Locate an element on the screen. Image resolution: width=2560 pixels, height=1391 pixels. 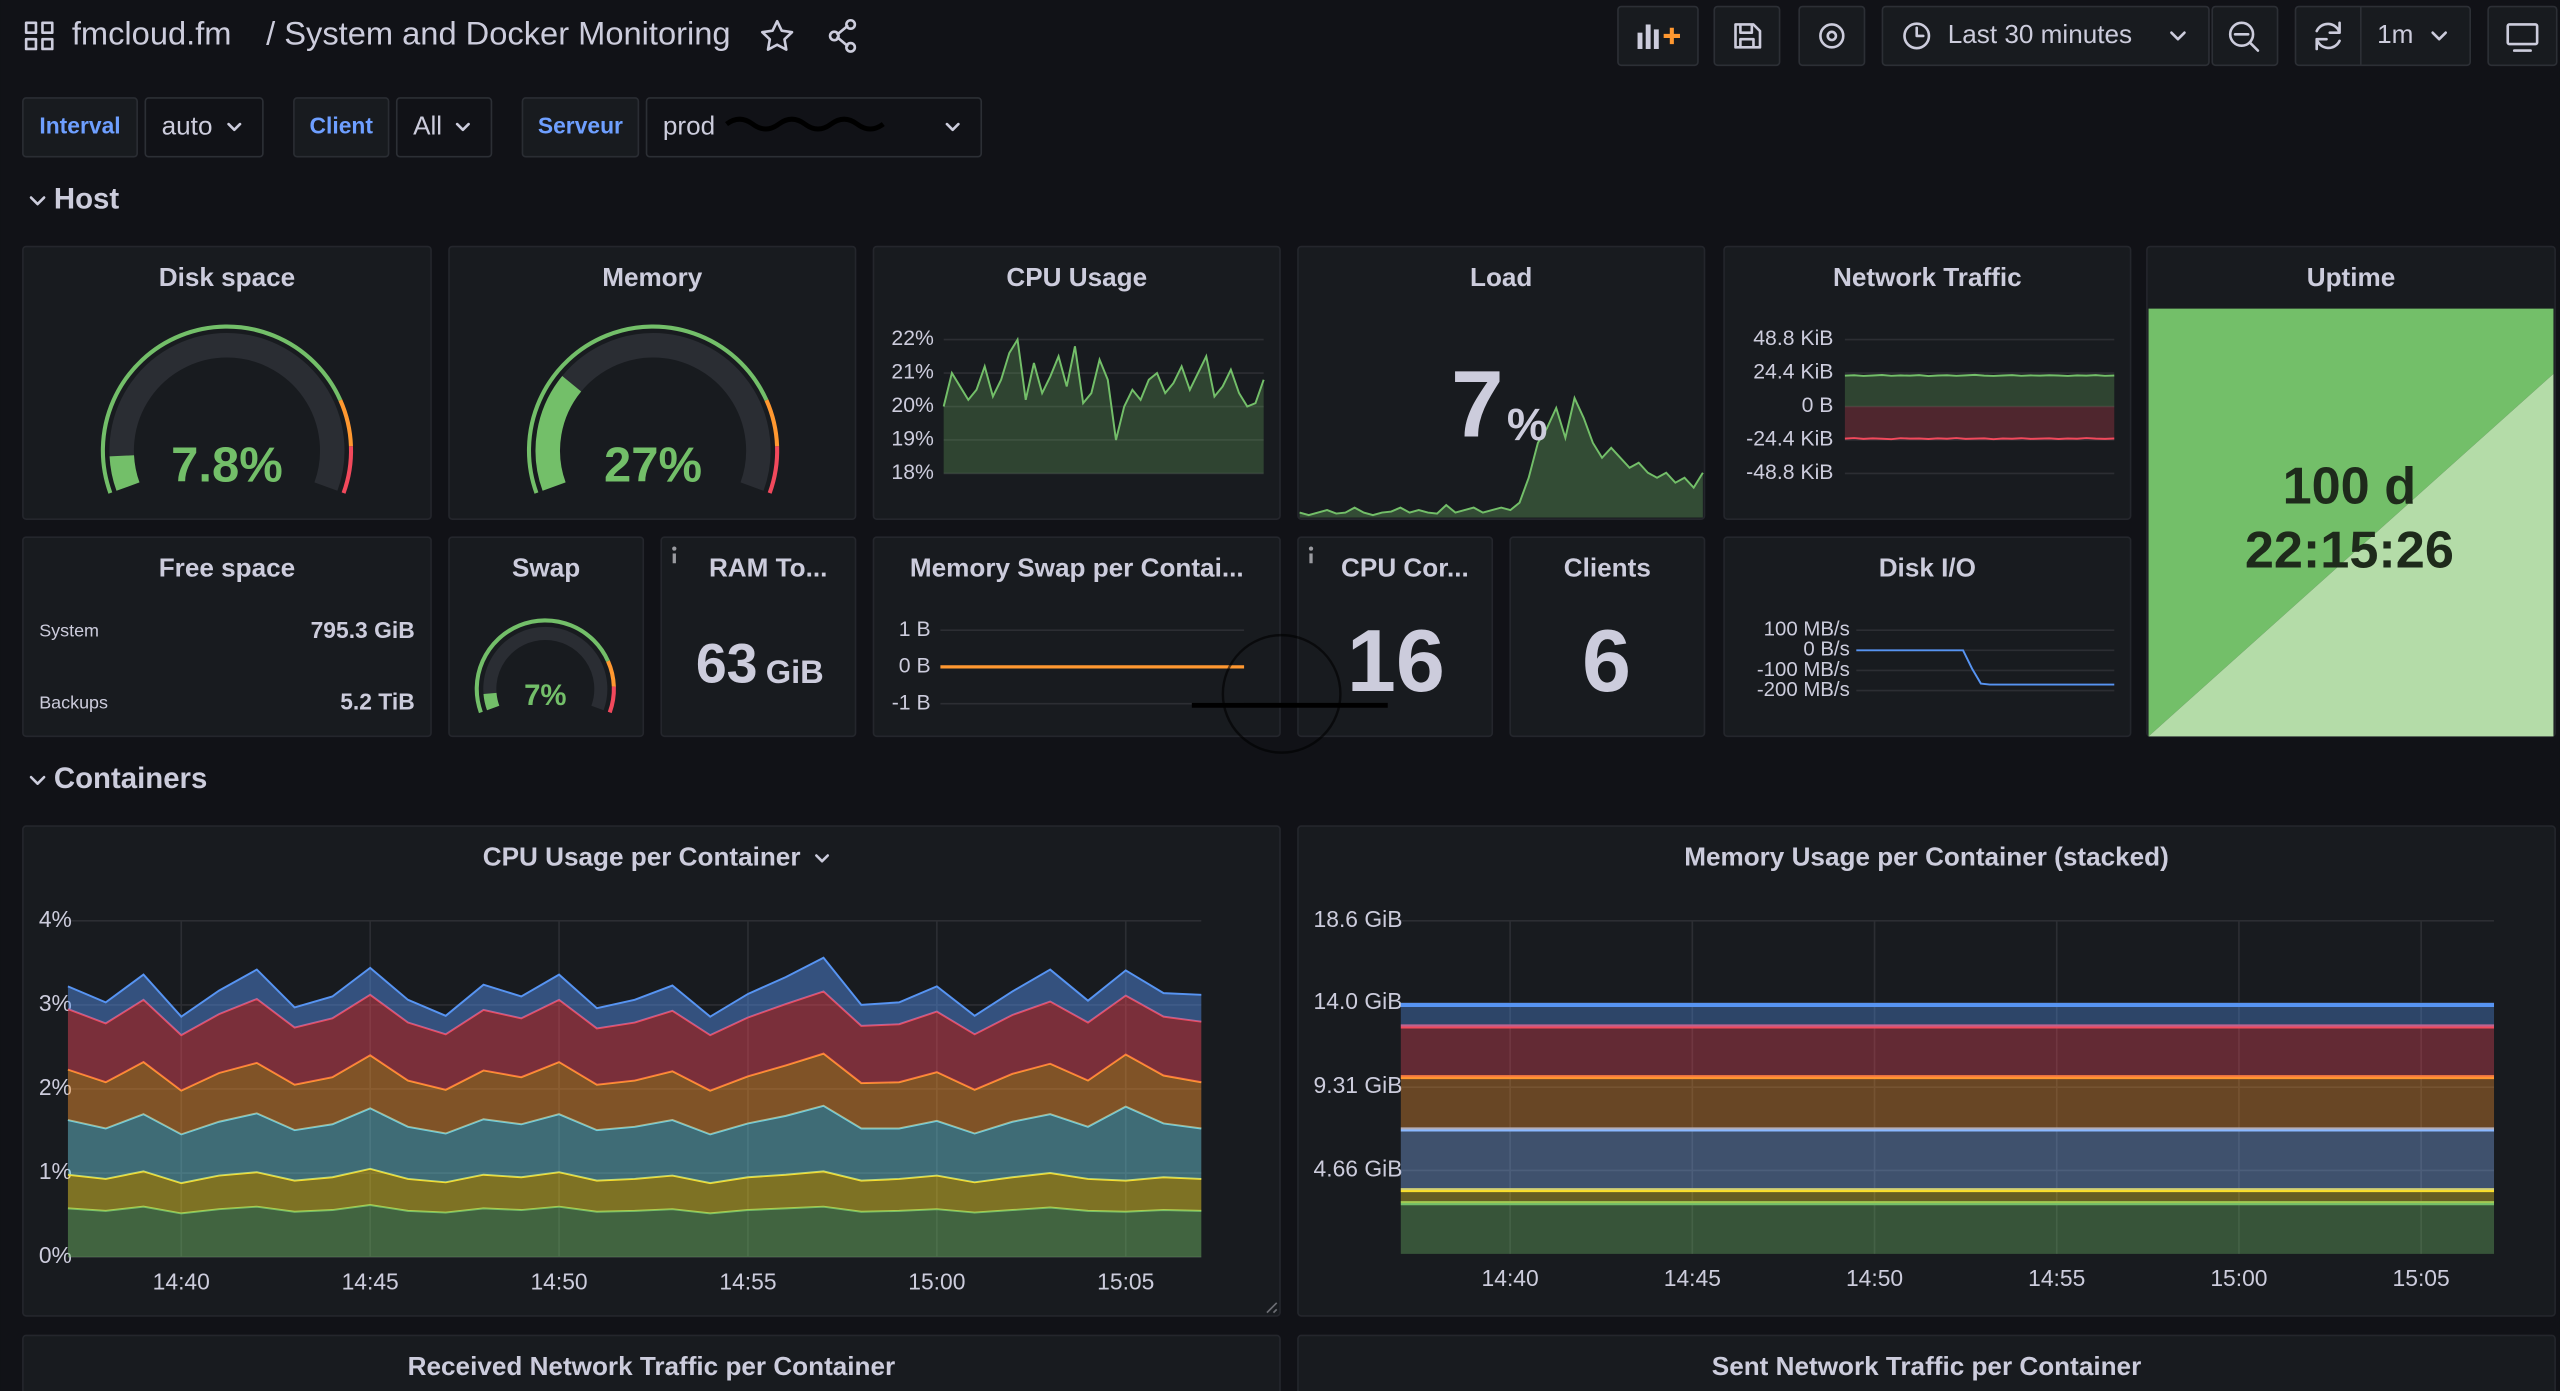
y-tick-label: 0 B/s is located at coordinates (1826, 650).